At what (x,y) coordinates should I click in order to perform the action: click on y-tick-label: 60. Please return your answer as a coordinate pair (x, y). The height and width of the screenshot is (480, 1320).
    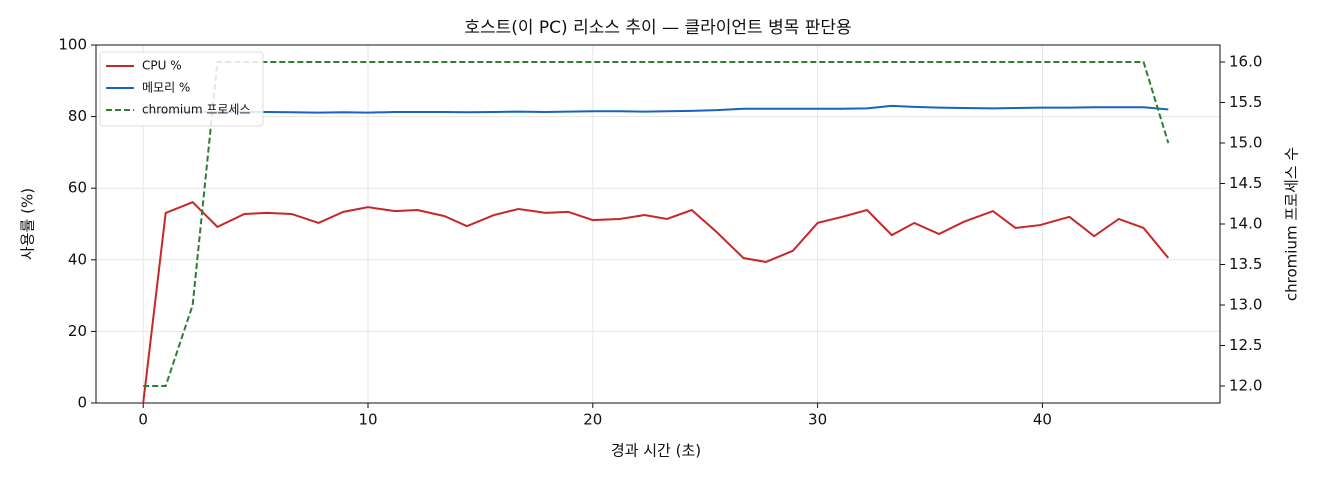
    Looking at the image, I should click on (77, 188).